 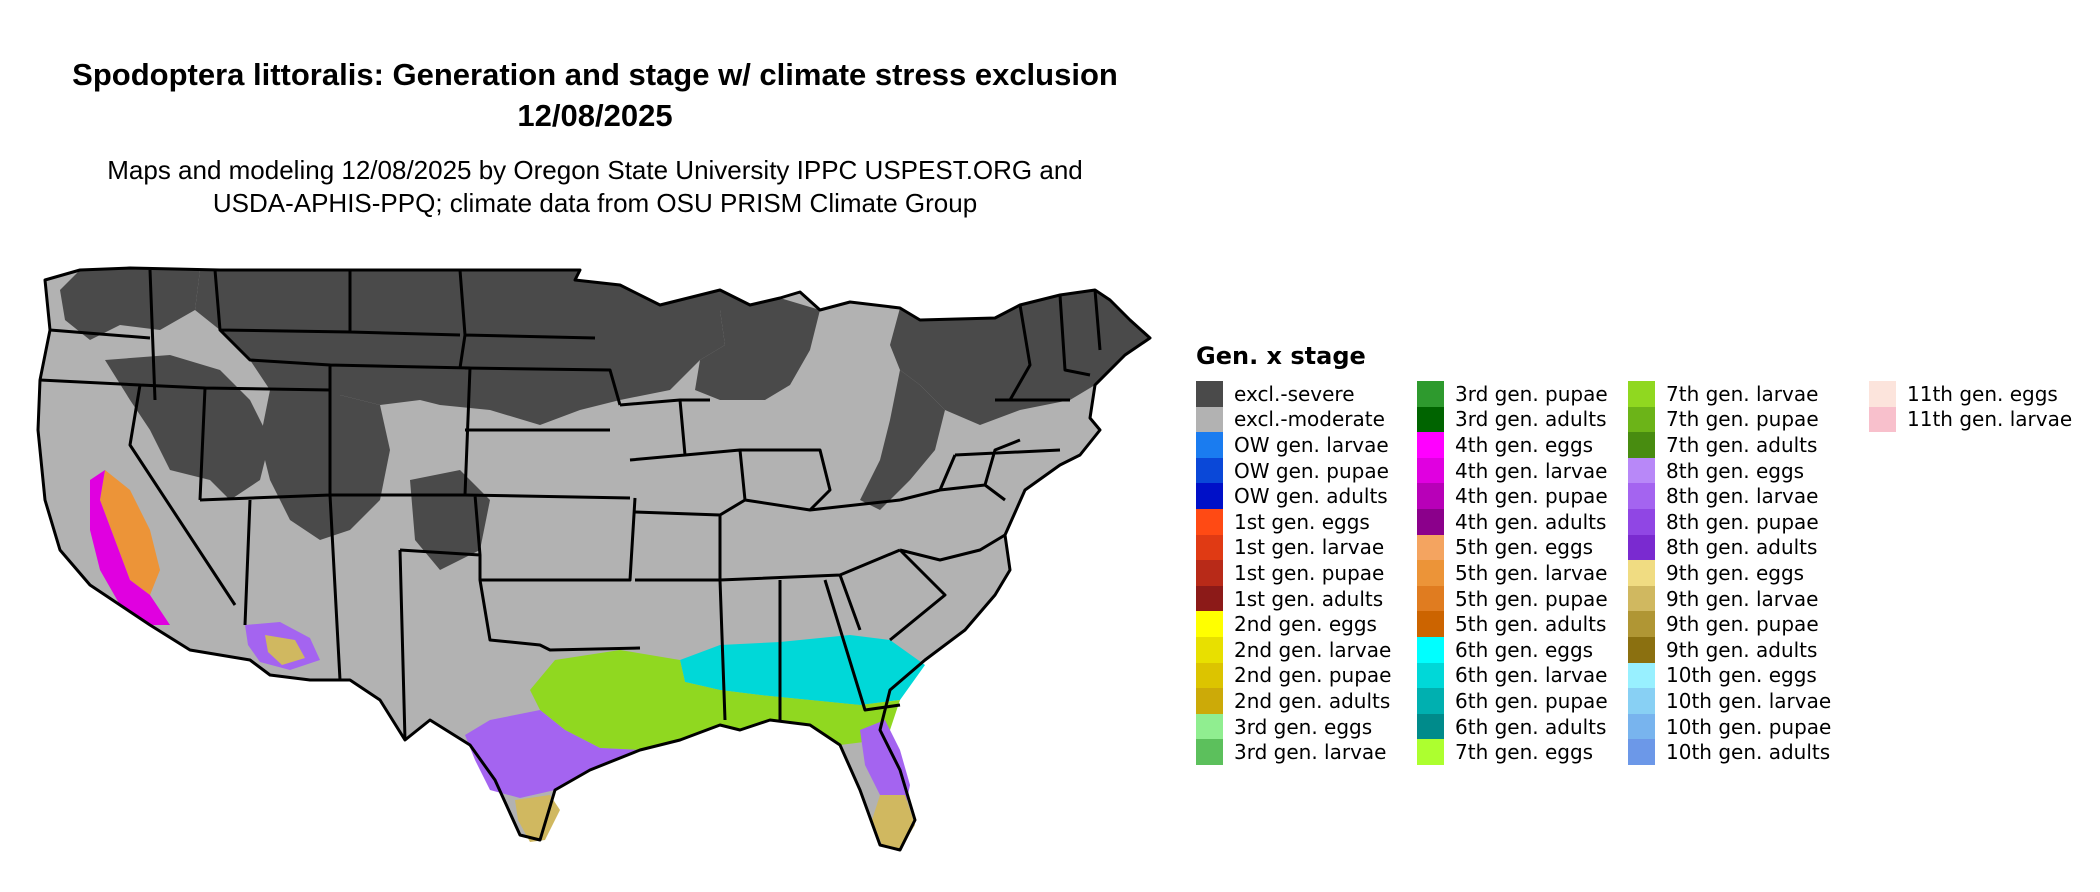 What do you see at coordinates (1293, 470) in the screenshot?
I see `legend-item: OW gen. pupae` at bounding box center [1293, 470].